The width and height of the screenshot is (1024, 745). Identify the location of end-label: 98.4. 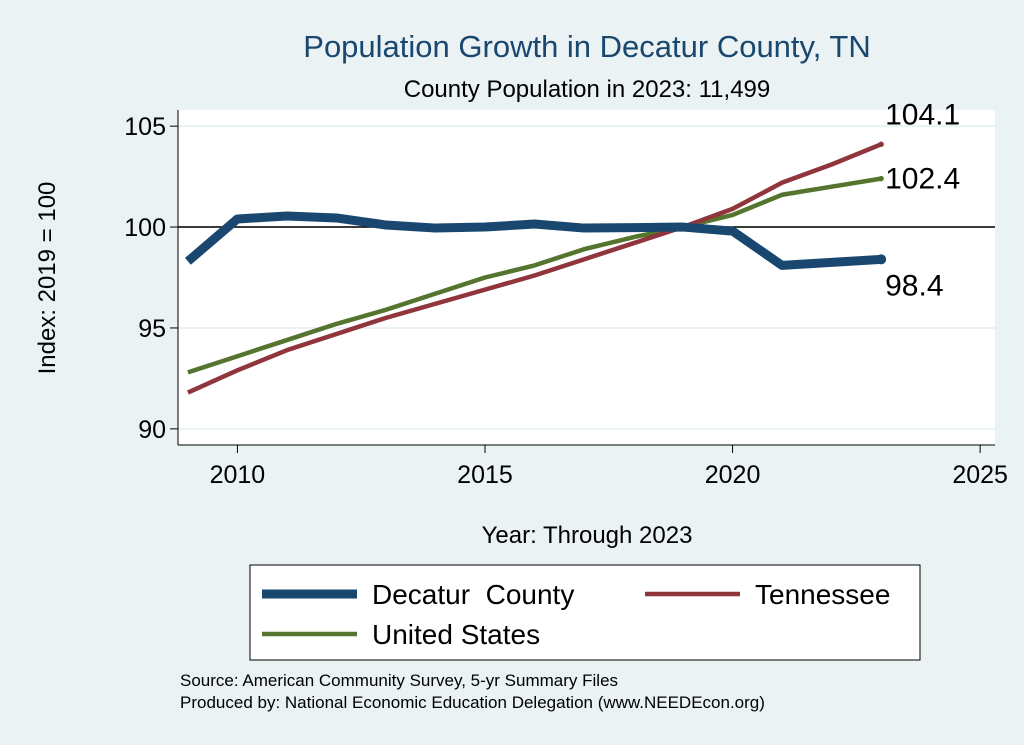
(914, 285).